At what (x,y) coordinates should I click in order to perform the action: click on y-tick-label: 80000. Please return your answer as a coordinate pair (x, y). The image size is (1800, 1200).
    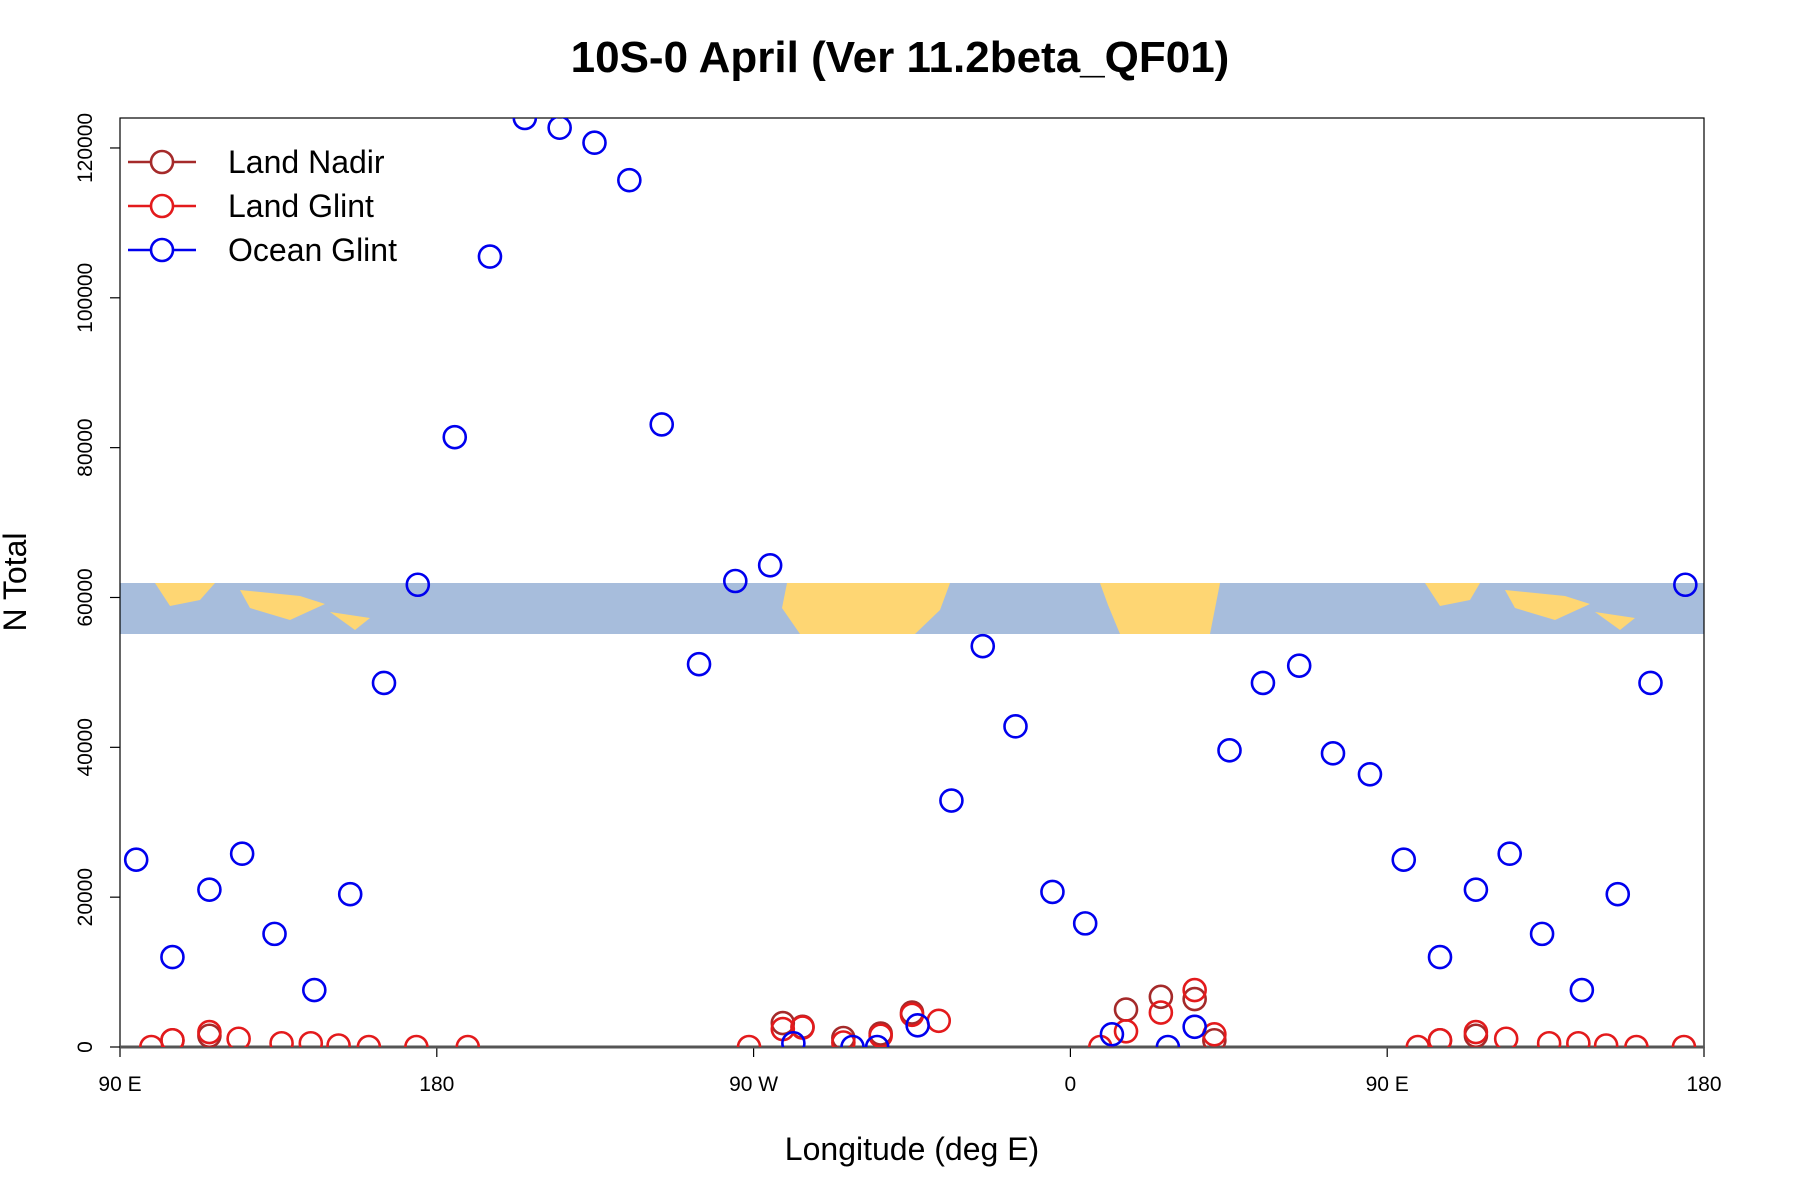
    Looking at the image, I should click on (85, 447).